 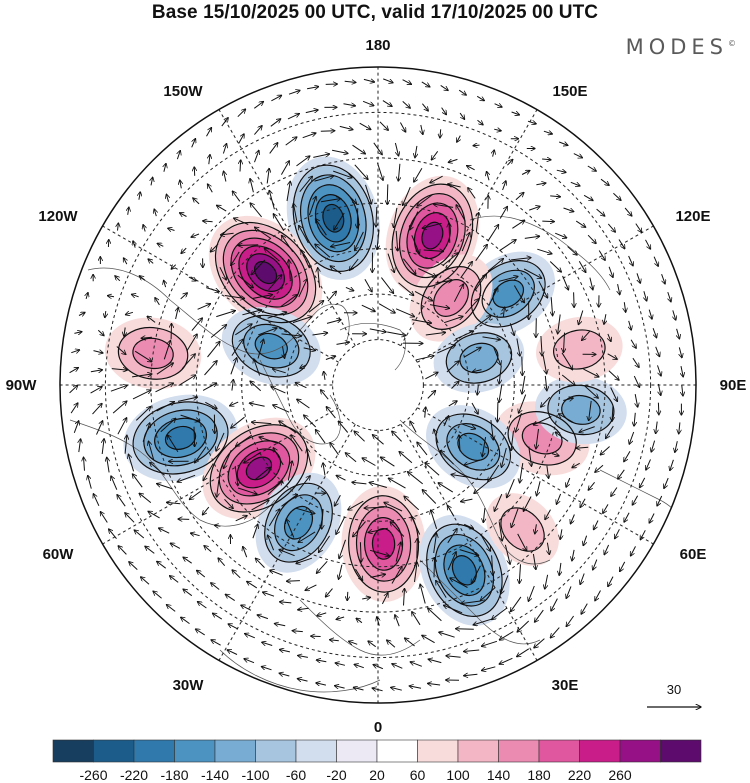 I want to click on colorbar-tick-label: 140, so click(x=499, y=775).